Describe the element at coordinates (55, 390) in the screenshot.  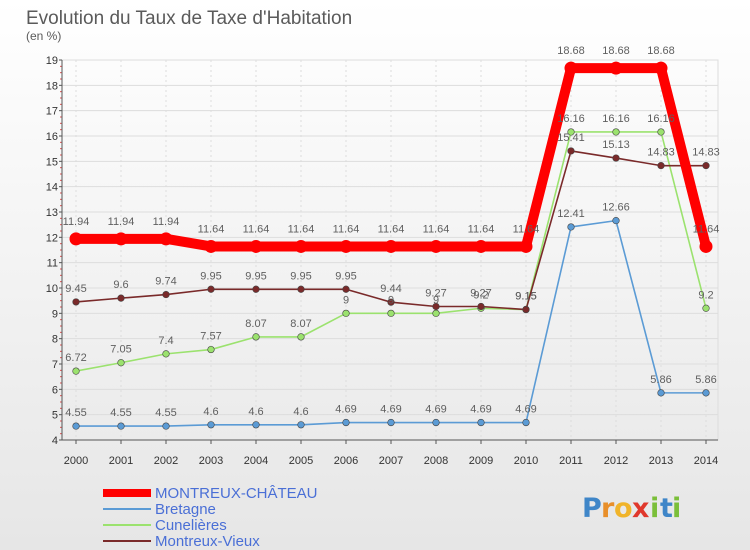
I see `y-tick-label: 6` at that location.